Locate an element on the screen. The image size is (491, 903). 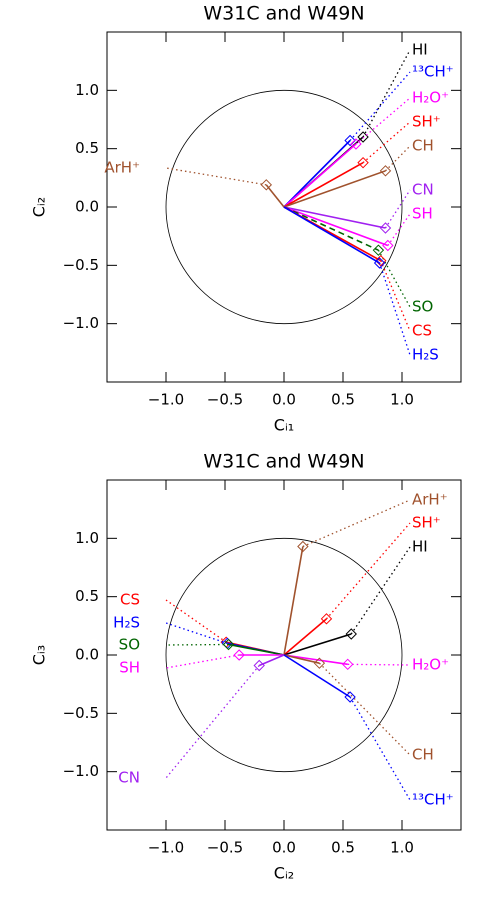
x-axis-label: Cᵢ₂ is located at coordinates (284, 873).